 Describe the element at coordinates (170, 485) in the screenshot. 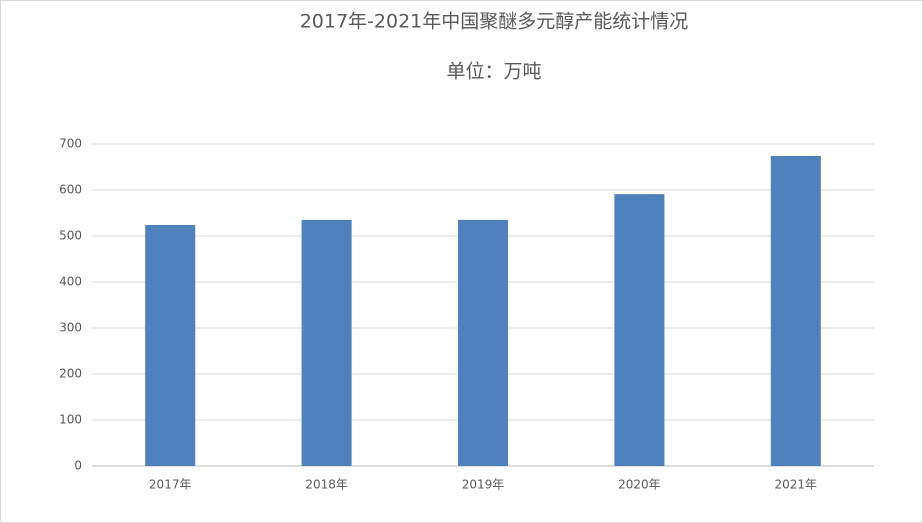

I see `x-tick-label: 2017年` at that location.